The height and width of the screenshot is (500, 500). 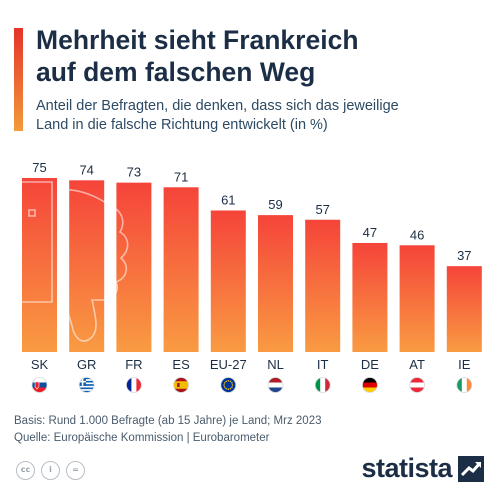 I want to click on bar-de, so click(x=370, y=297).